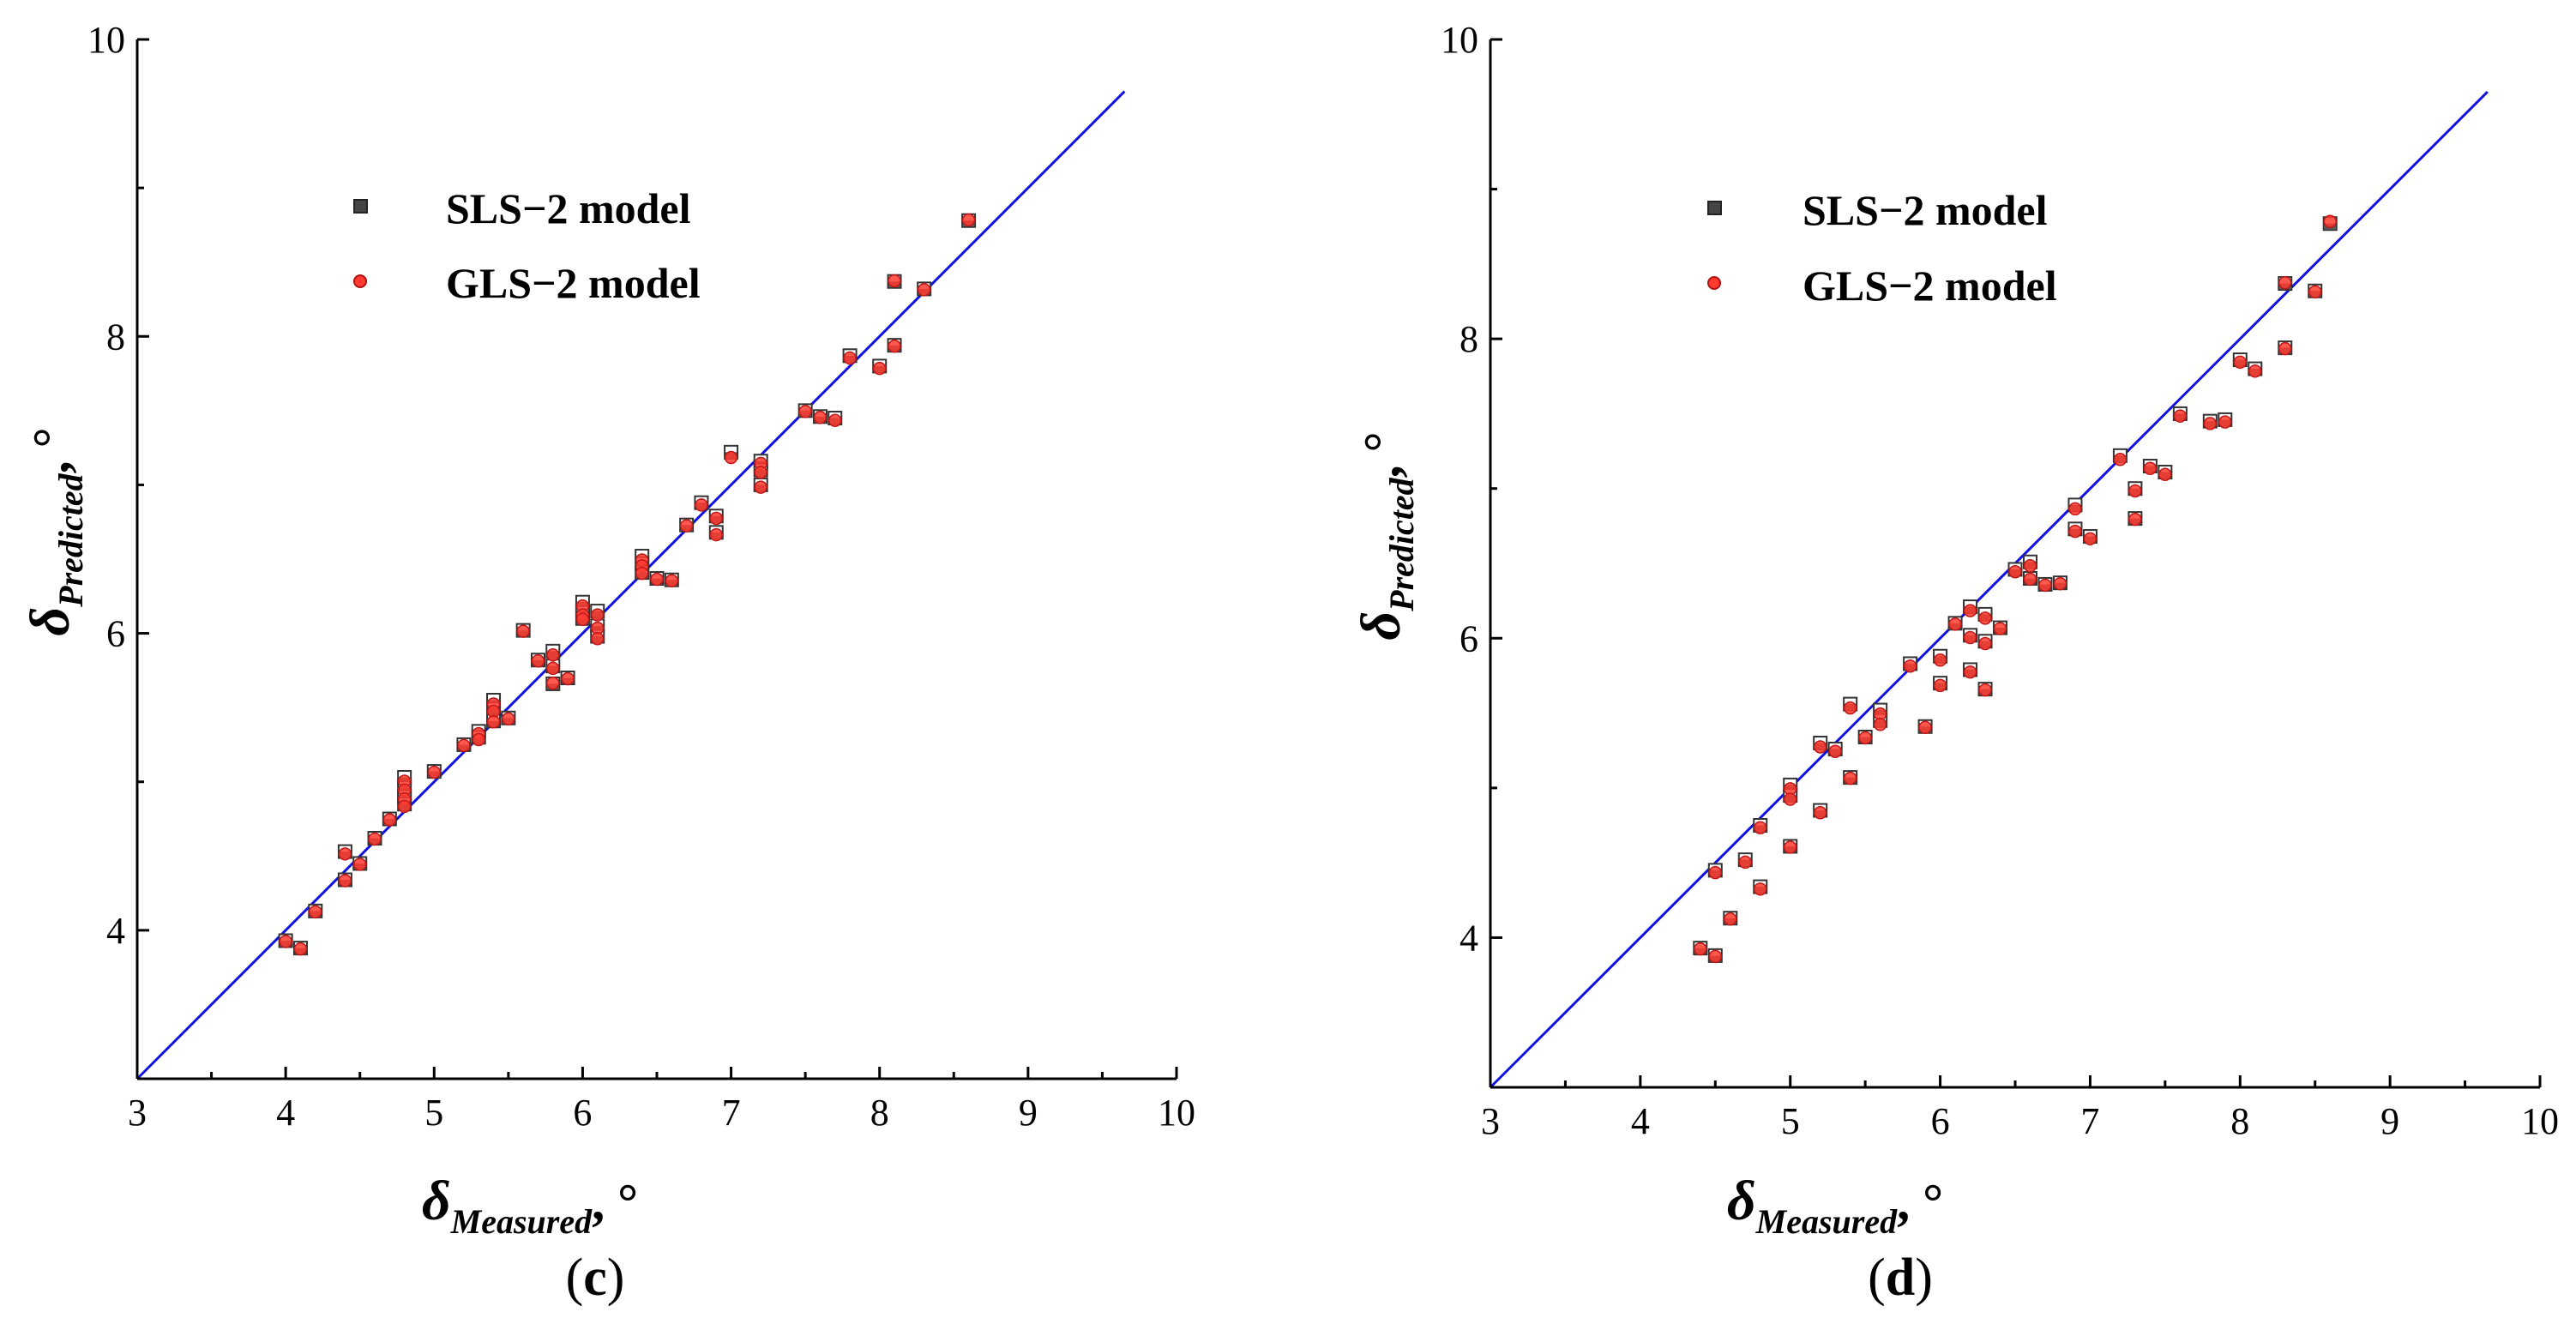 This screenshot has height=1318, width=2576. What do you see at coordinates (1714, 208) in the screenshot?
I see `legend-marker-sls-d` at bounding box center [1714, 208].